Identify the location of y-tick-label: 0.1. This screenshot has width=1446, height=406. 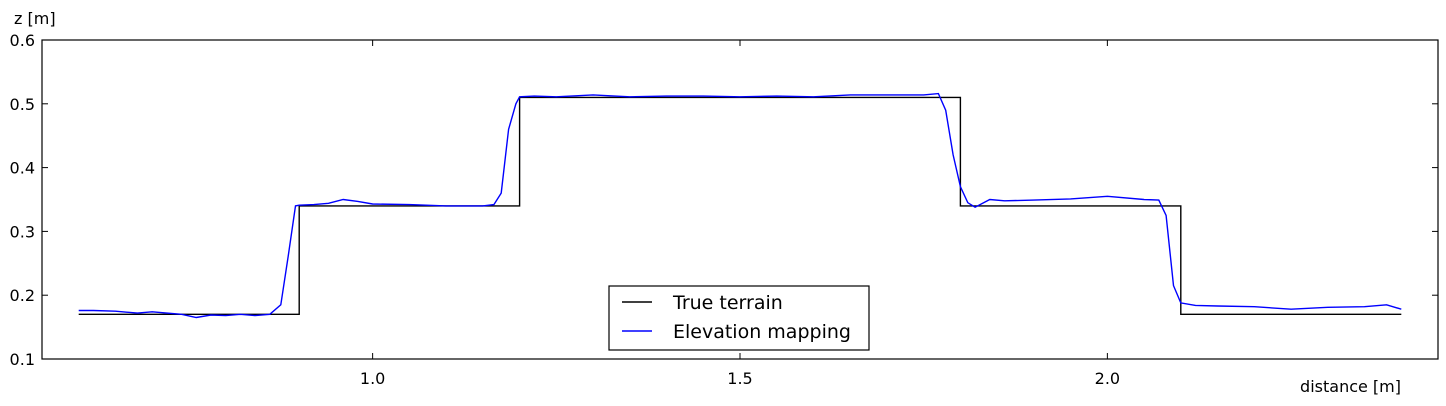
(22, 359).